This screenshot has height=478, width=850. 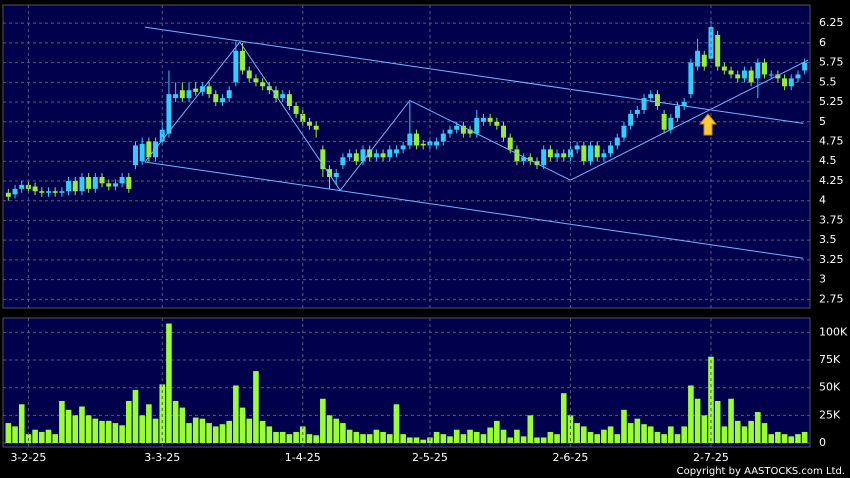 I want to click on y-tick-label: 5, so click(x=822, y=121).